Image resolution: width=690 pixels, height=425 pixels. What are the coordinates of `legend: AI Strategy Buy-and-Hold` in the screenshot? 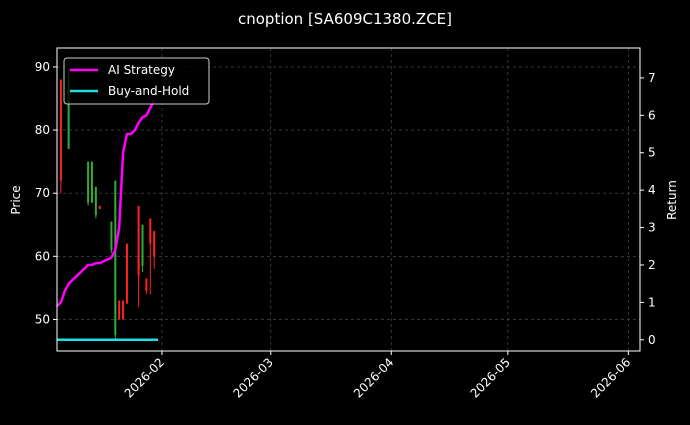 It's located at (136, 81).